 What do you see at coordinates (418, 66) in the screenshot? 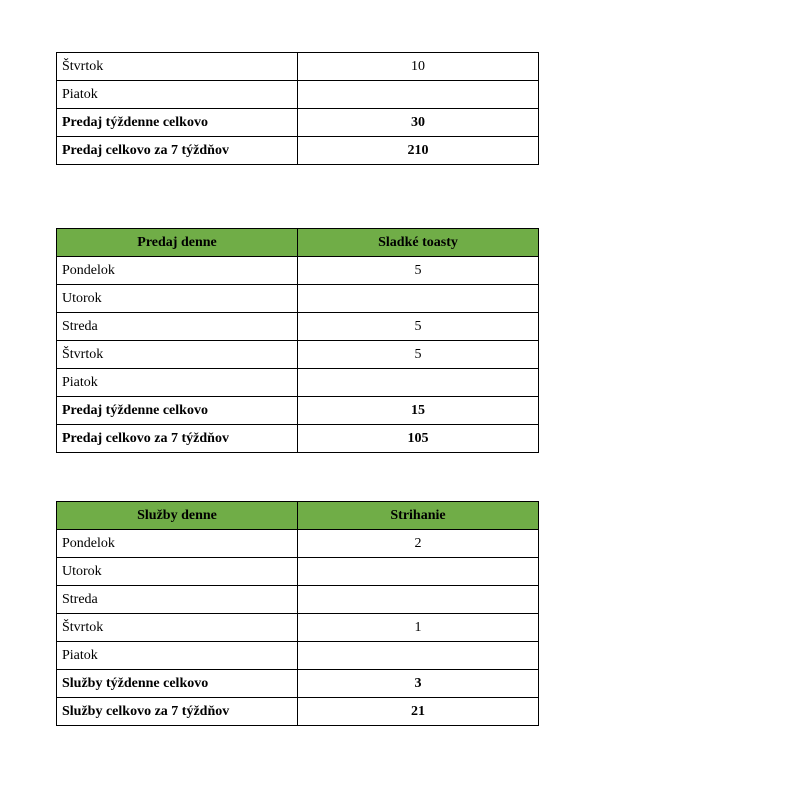
I see `row-value: 10` at bounding box center [418, 66].